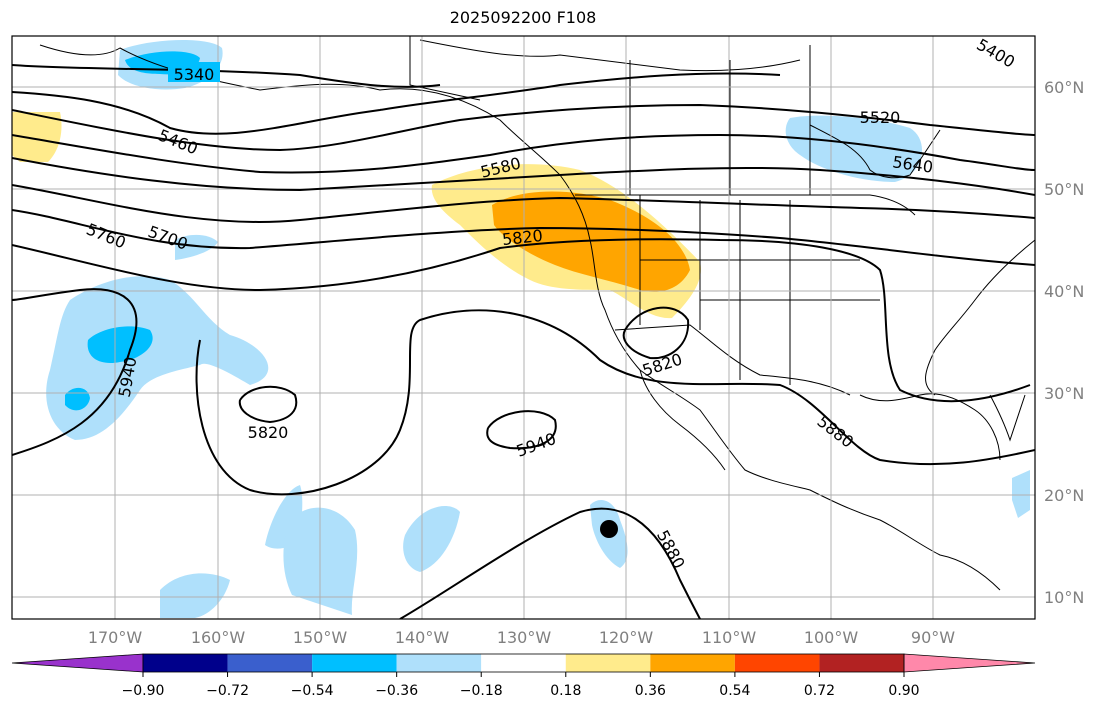 The height and width of the screenshot is (712, 1105). Describe the element at coordinates (37, 137) in the screenshot. I see `fill-yellow-left` at that location.